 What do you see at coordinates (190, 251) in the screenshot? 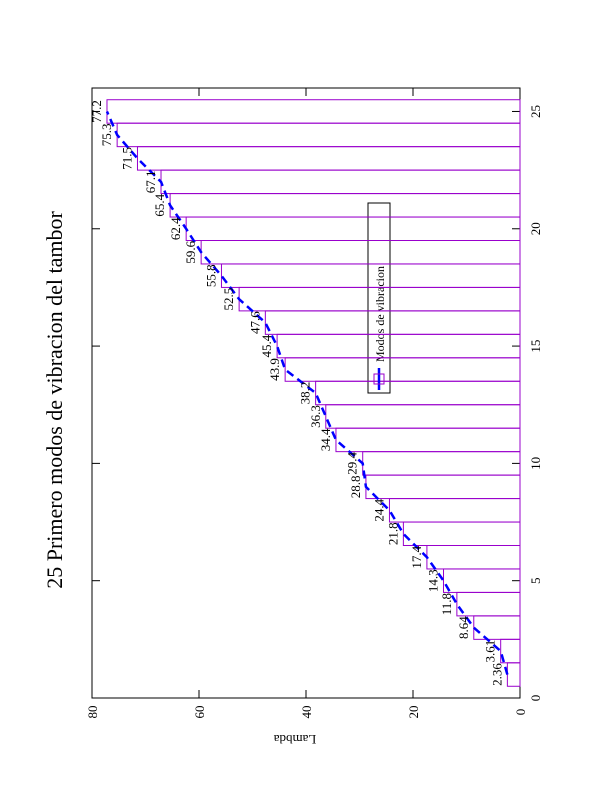
I see `data-label: 59.6` at bounding box center [190, 251].